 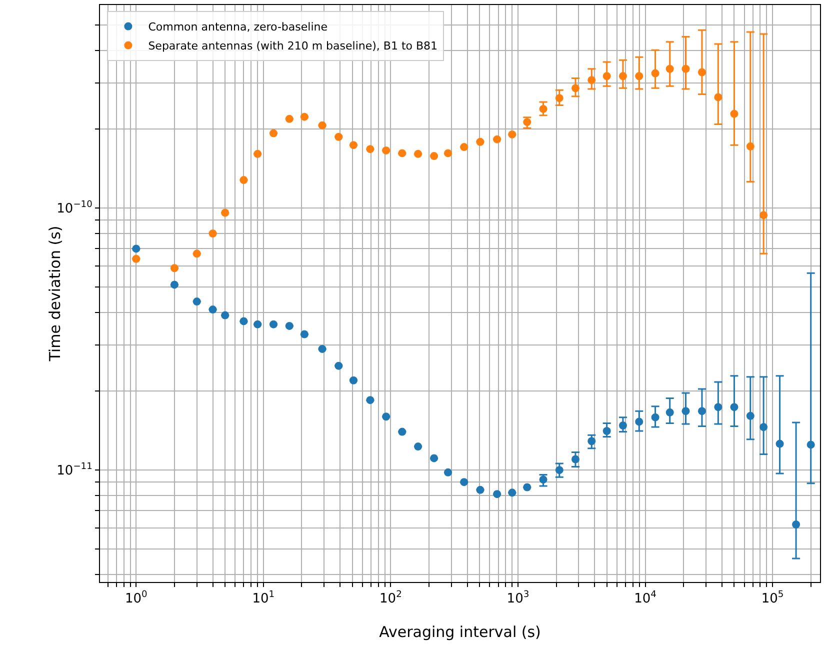 What do you see at coordinates (391, 598) in the screenshot?
I see `x-tick-label: 10$^{2}$` at bounding box center [391, 598].